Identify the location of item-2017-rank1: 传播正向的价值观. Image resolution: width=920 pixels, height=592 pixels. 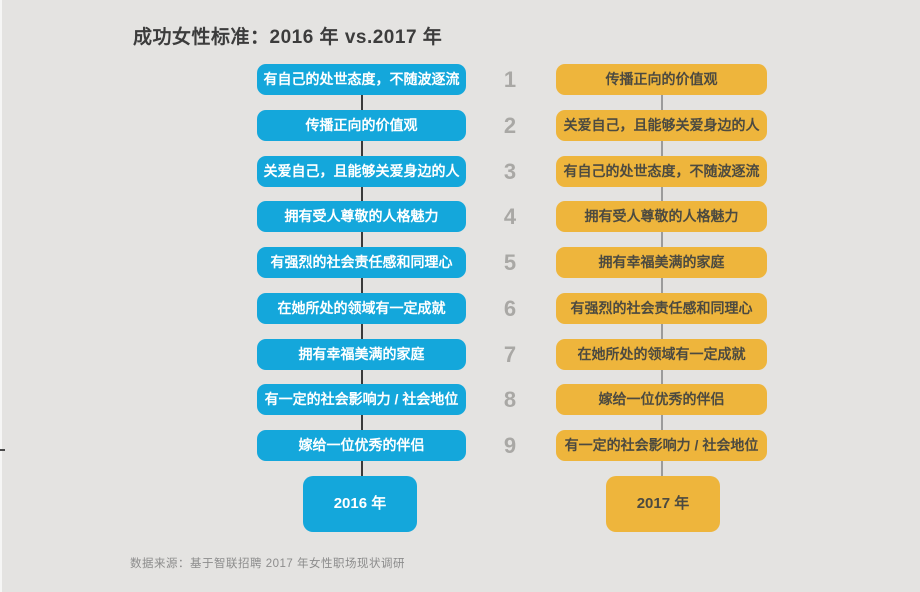
(661, 79).